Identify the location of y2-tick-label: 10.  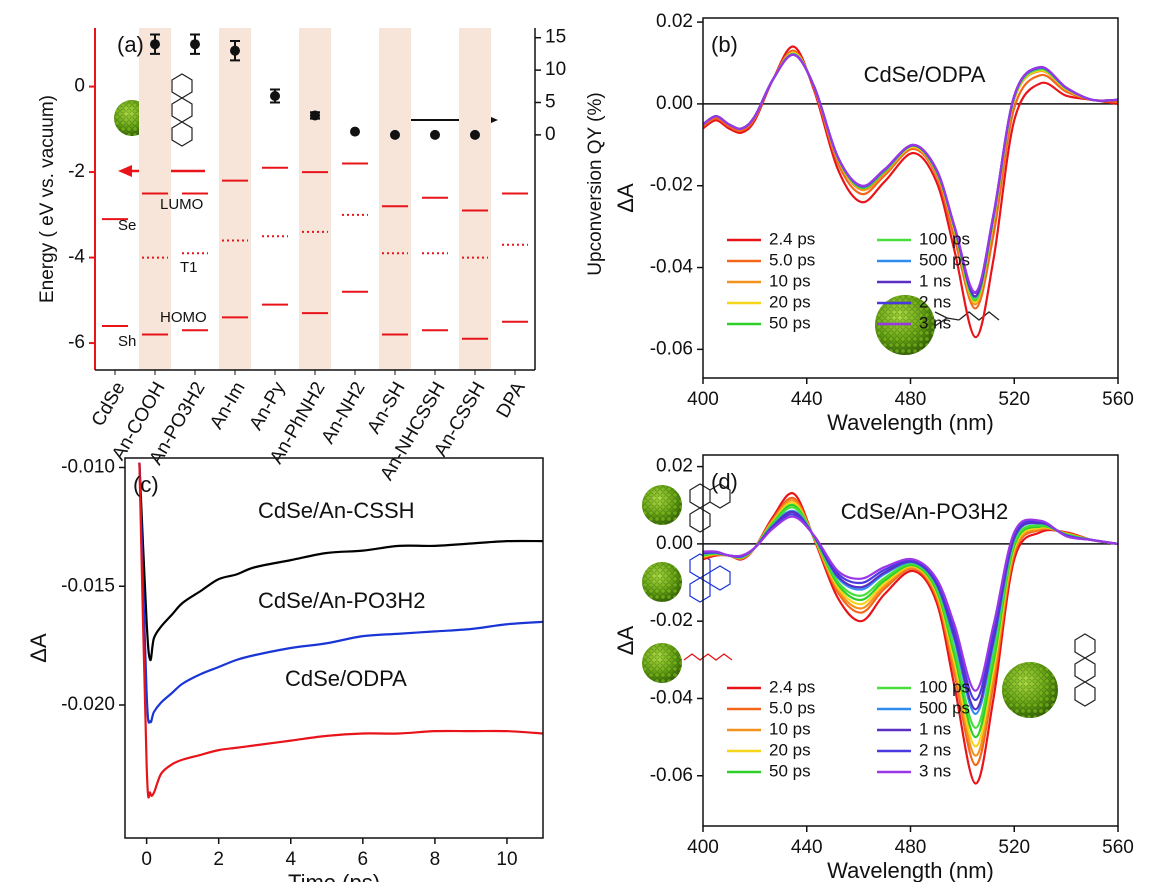
(555, 69).